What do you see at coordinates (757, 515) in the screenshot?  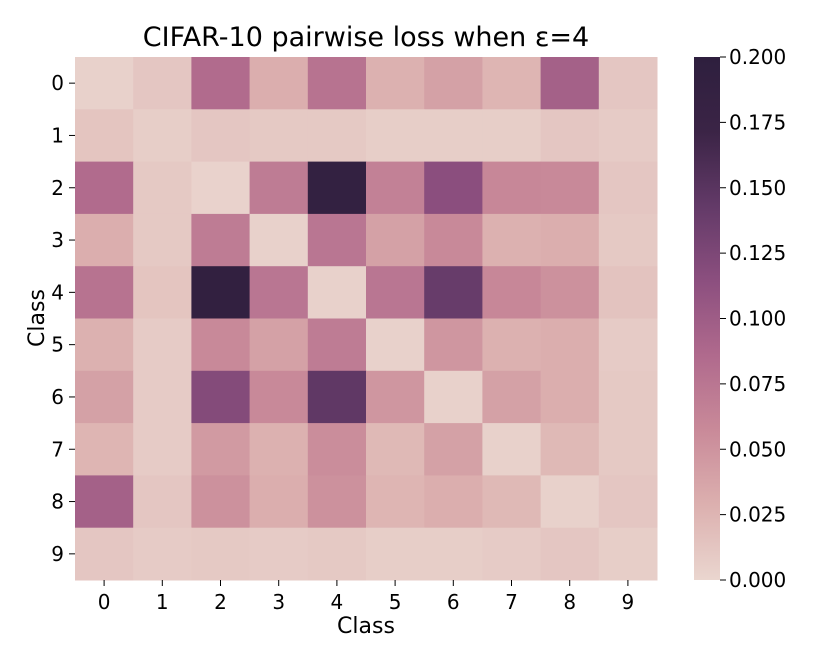 I see `colorbar-tick-label: 0.025` at bounding box center [757, 515].